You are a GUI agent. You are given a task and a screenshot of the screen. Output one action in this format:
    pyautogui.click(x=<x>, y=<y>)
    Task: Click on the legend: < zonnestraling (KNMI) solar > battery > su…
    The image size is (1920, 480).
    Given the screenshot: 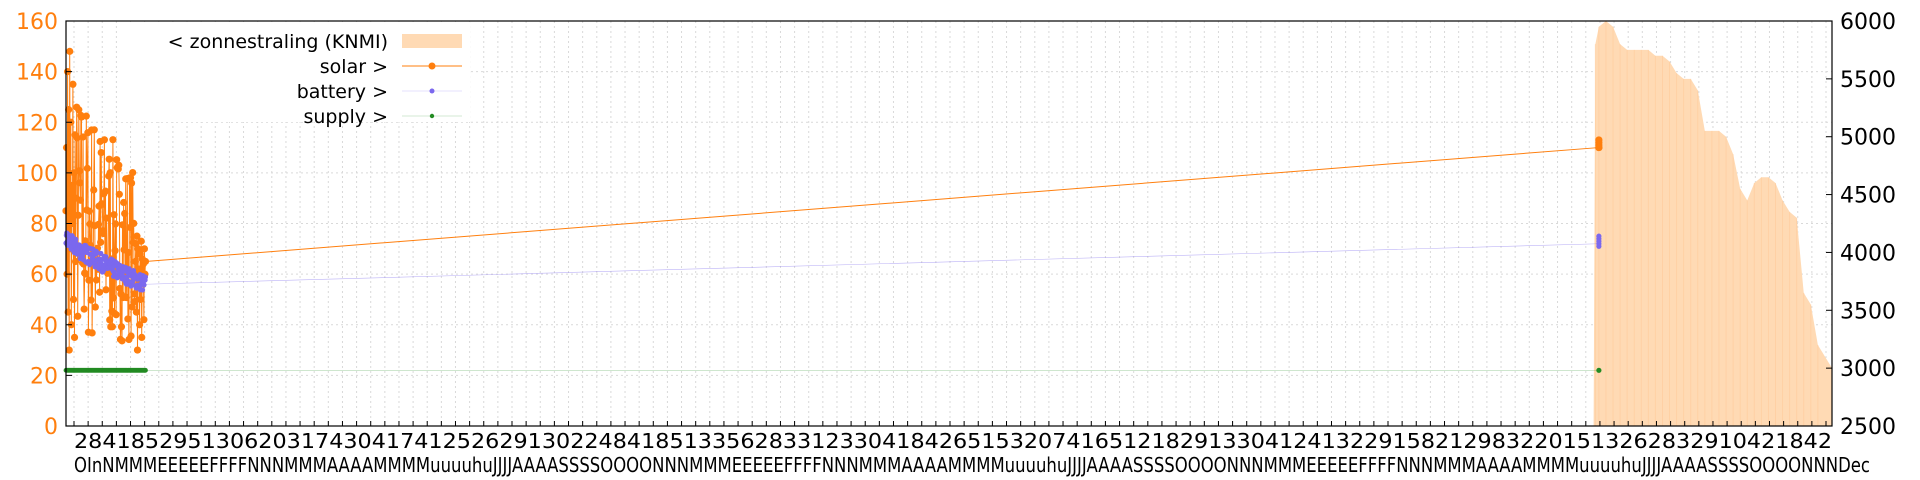 What is the action you would take?
    pyautogui.click(x=295, y=75)
    